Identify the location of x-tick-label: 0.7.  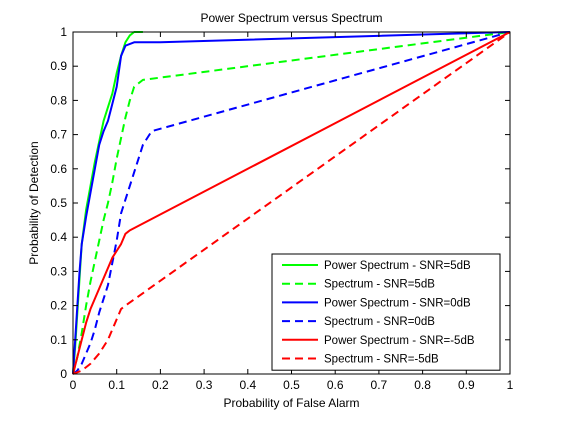
(379, 385).